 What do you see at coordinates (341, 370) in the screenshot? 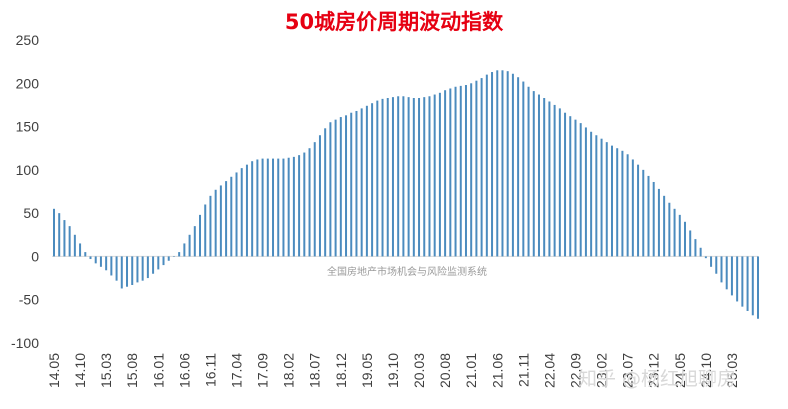
I see `x-tick-label: 18.12` at bounding box center [341, 370].